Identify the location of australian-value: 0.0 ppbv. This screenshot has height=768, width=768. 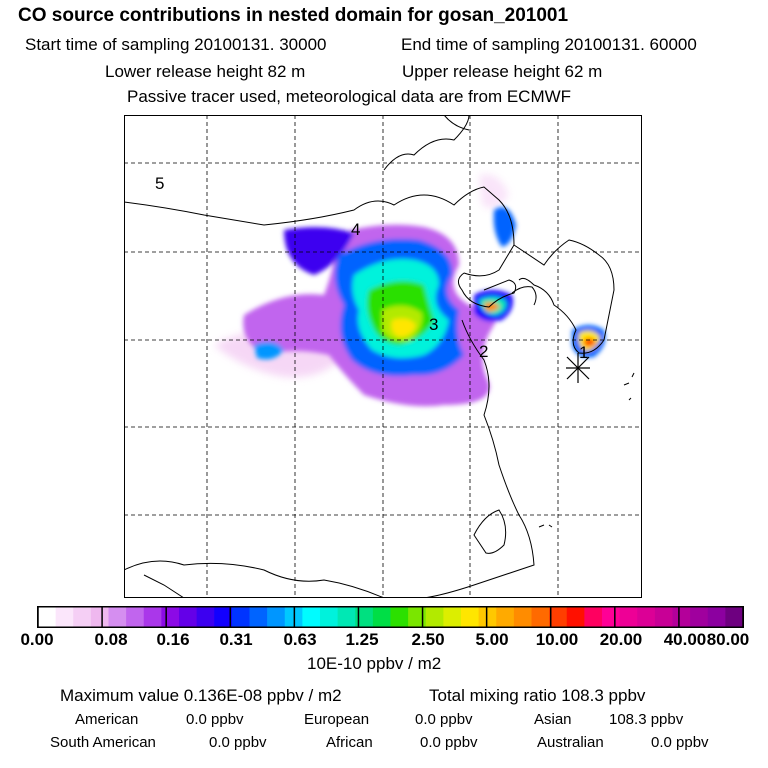
(680, 742).